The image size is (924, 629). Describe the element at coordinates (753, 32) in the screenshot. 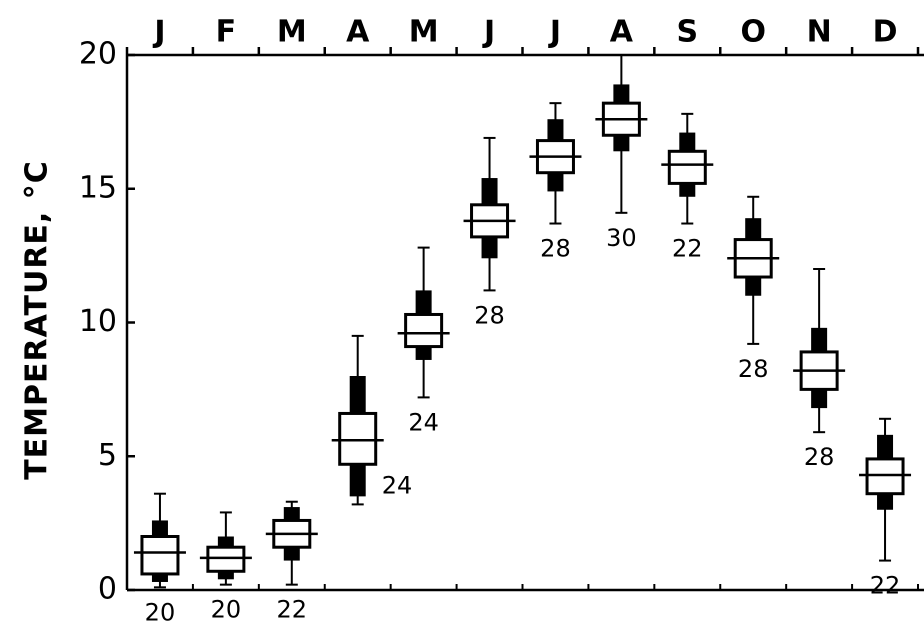

I see `month-label: O` at that location.